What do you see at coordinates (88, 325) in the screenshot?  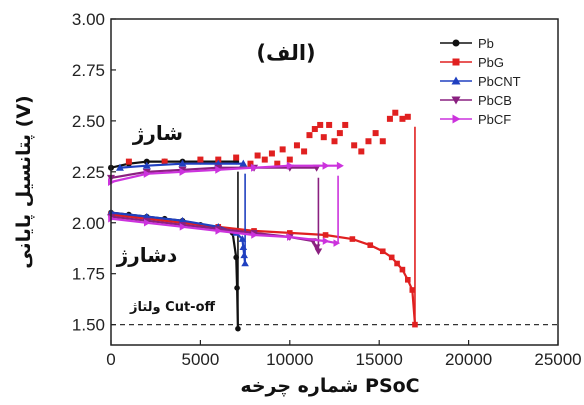 I see `y-tick-label: 1.50` at bounding box center [88, 325].